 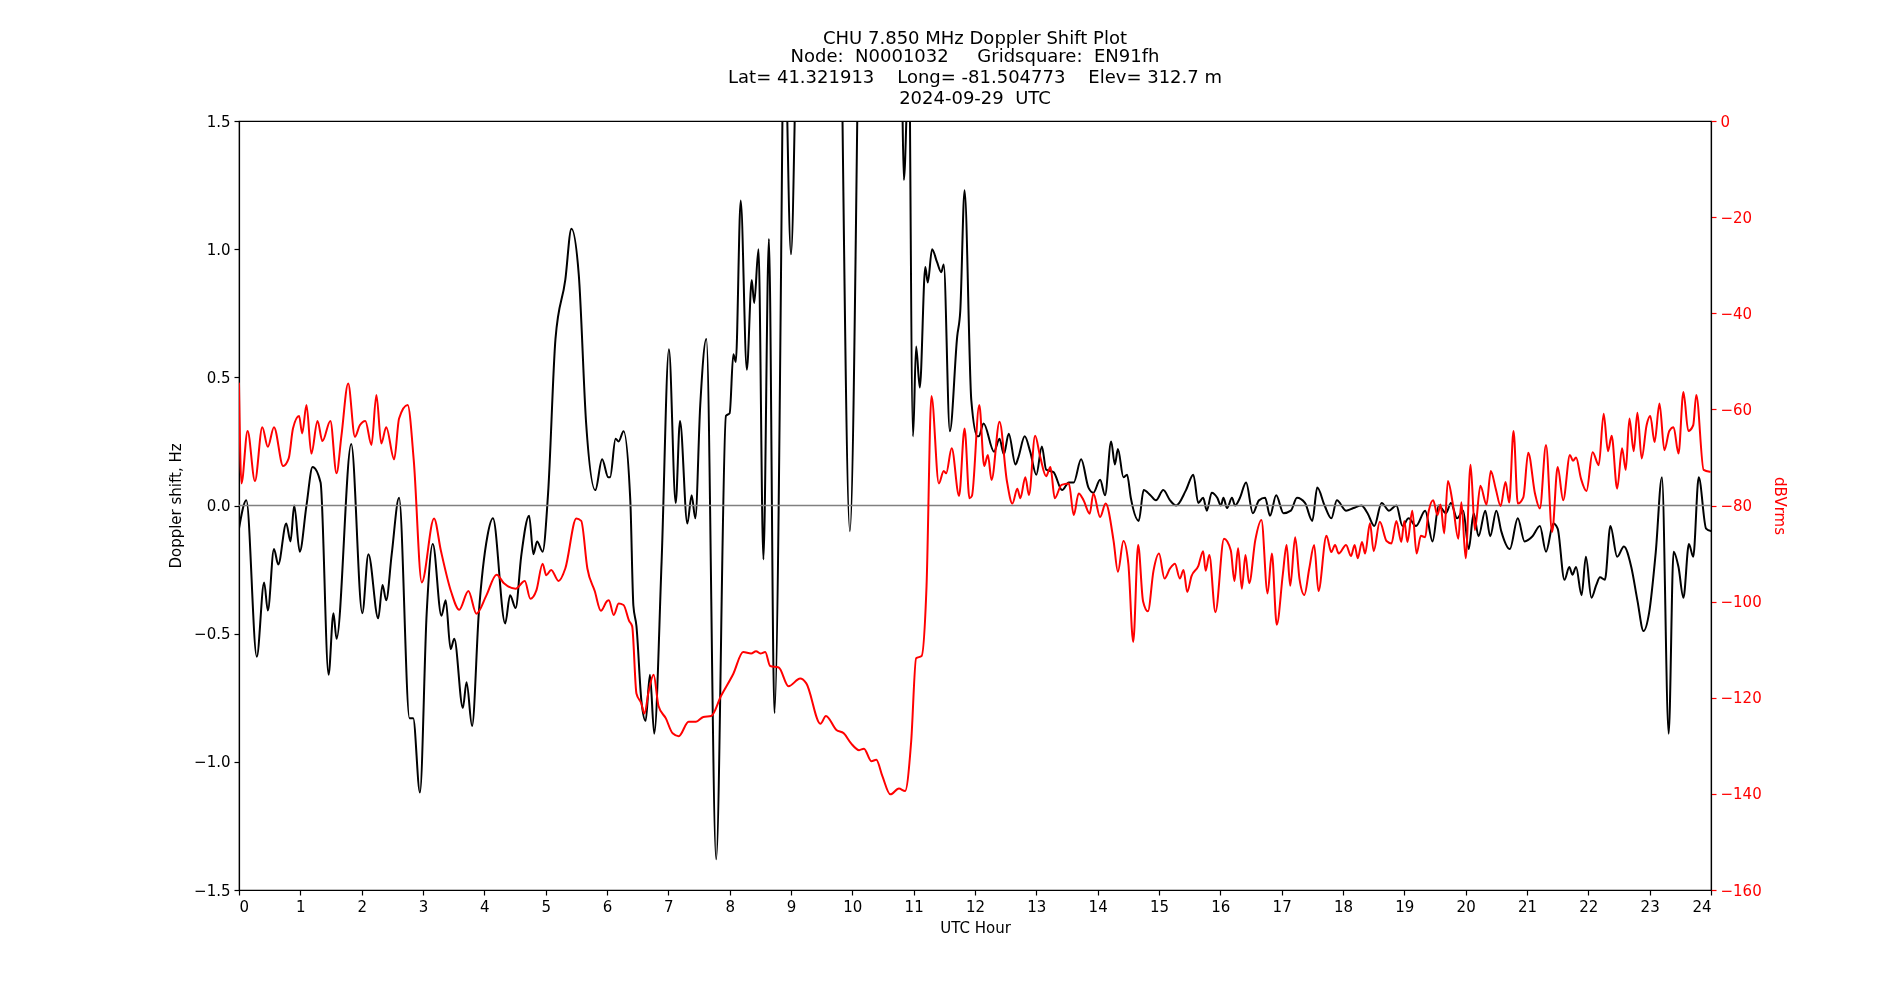 What do you see at coordinates (1405, 906) in the screenshot?
I see `x-tick-label: 19` at bounding box center [1405, 906].